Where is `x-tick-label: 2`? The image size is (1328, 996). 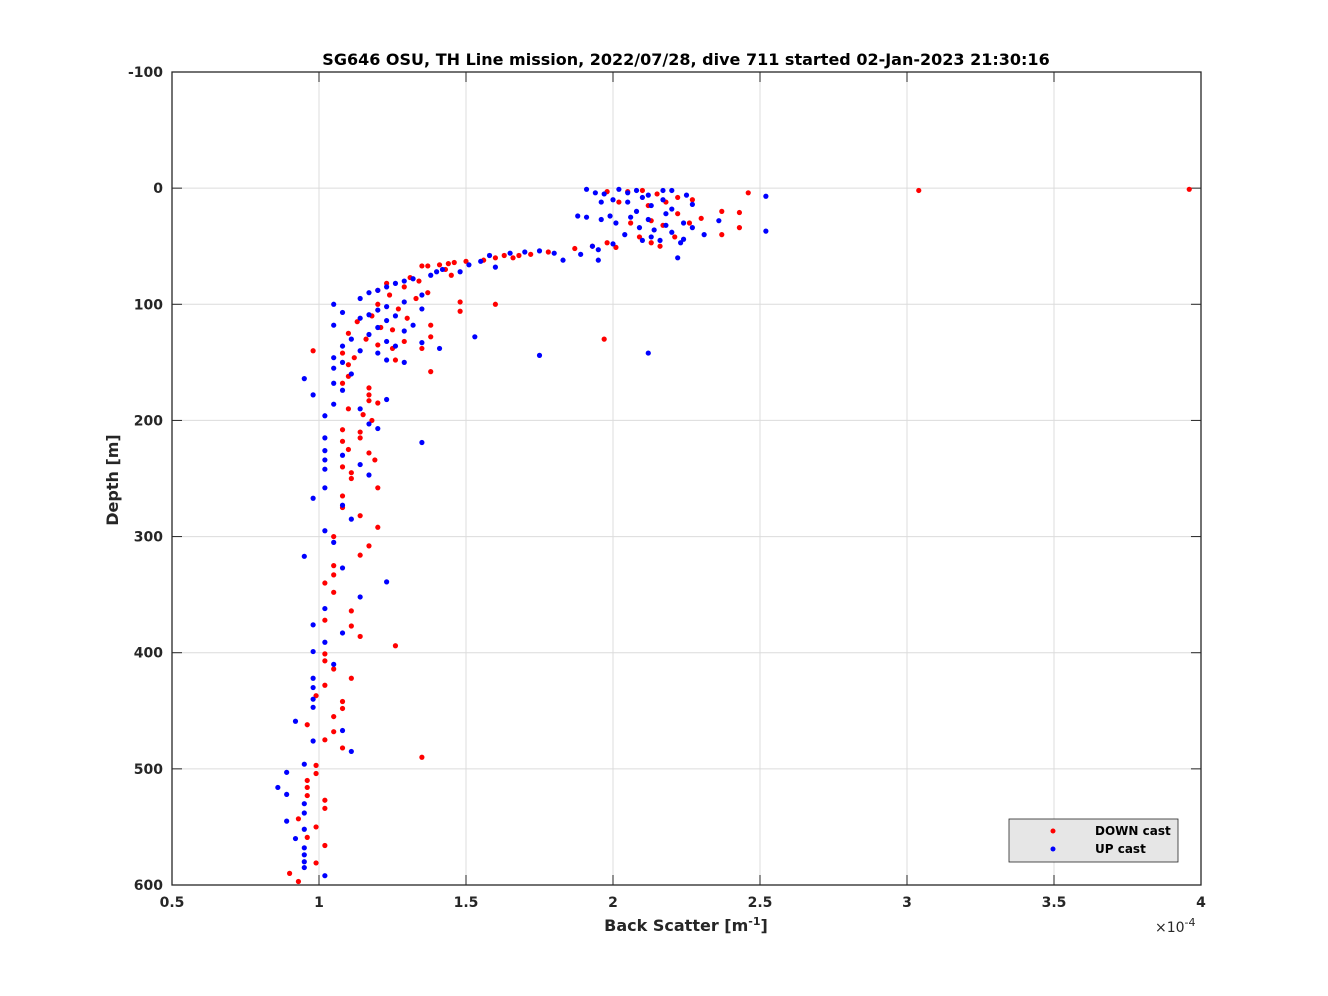
x-tick-label: 2 is located at coordinates (613, 903).